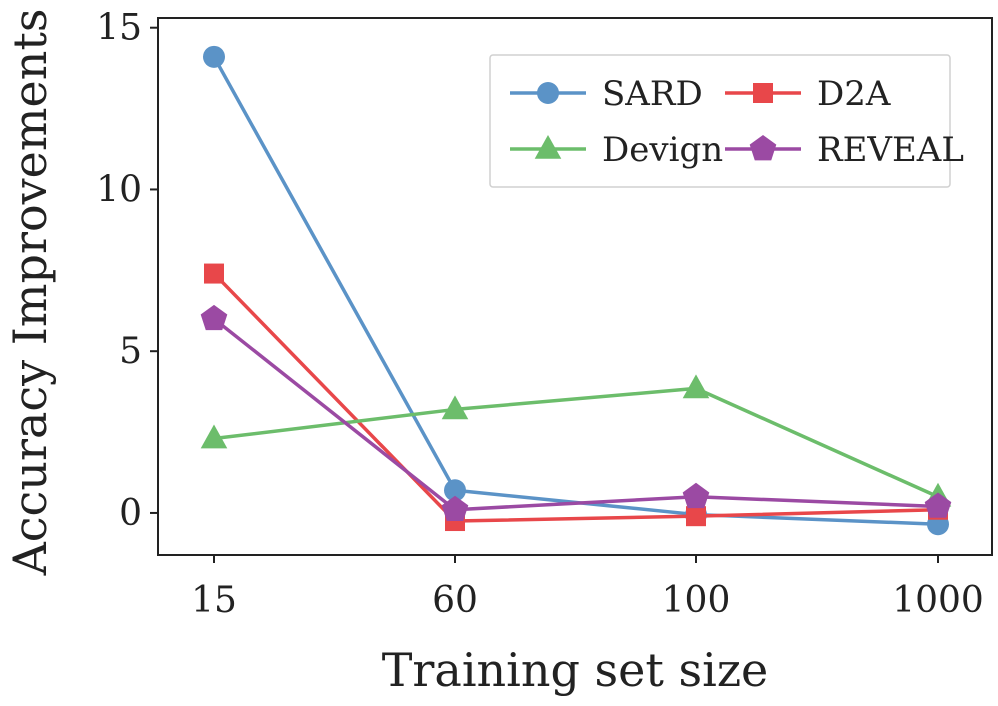 The width and height of the screenshot is (998, 706). I want to click on x-tick-label: 60, so click(455, 600).